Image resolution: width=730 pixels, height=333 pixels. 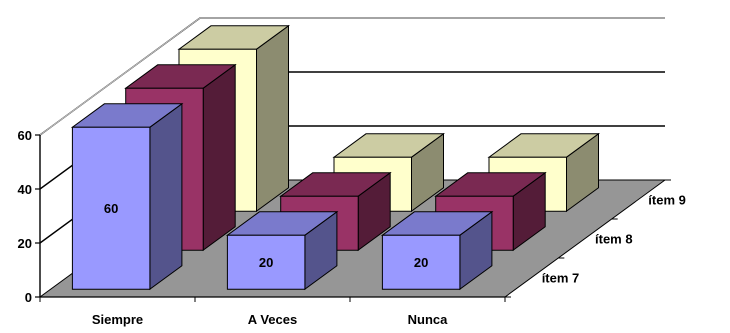 What do you see at coordinates (25, 135) in the screenshot?
I see `y-tick-label: 60` at bounding box center [25, 135].